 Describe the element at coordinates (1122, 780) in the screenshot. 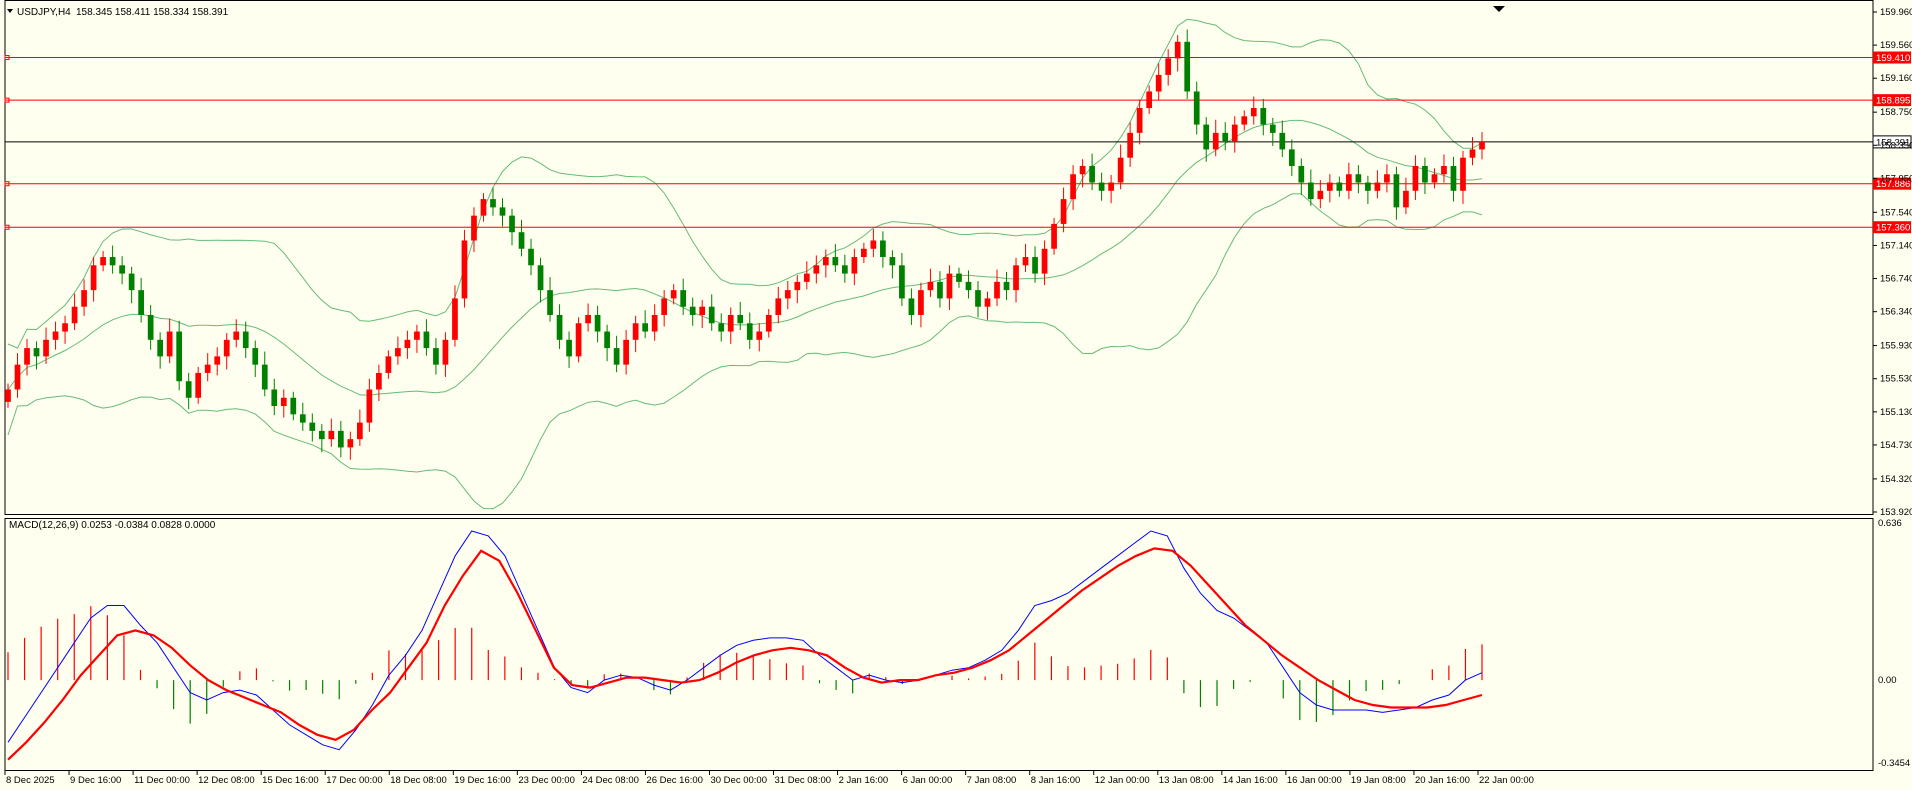

I see `time-axis-label: 12 Jan 00:00` at that location.